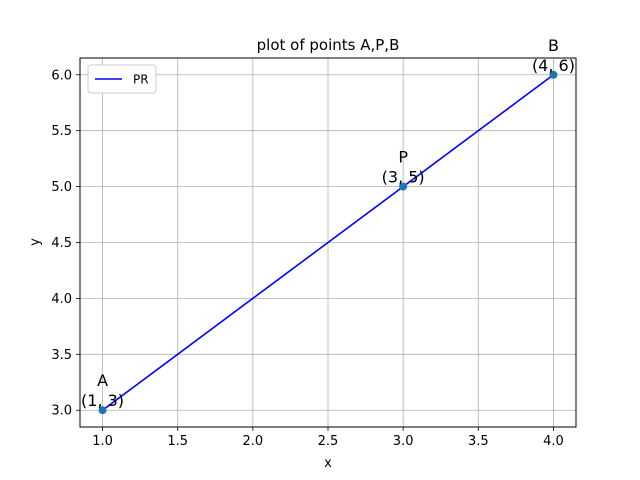  Describe the element at coordinates (61, 299) in the screenshot. I see `y-tick-label: 4.0` at that location.